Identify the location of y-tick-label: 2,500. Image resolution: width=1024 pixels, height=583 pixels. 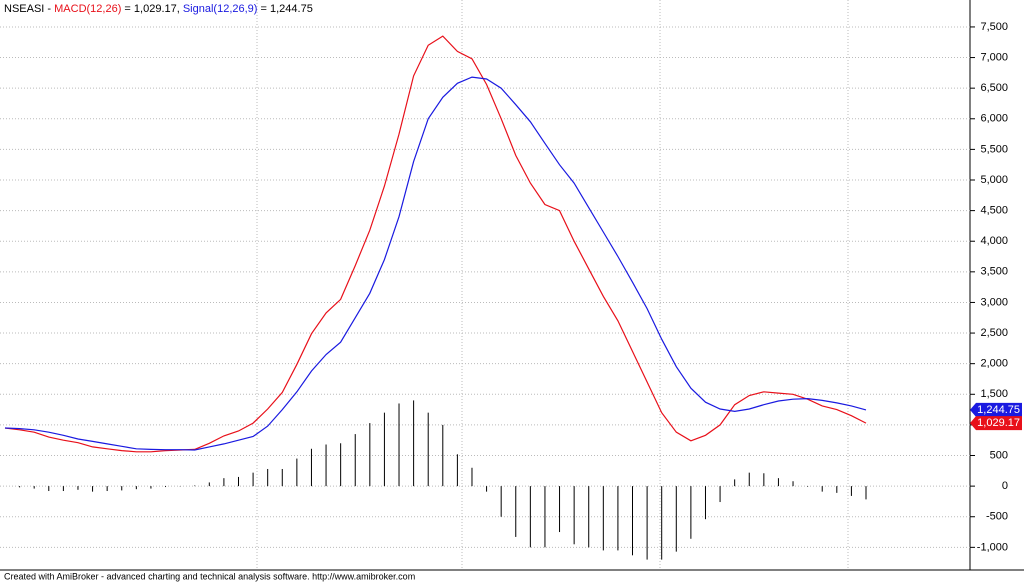
(994, 333).